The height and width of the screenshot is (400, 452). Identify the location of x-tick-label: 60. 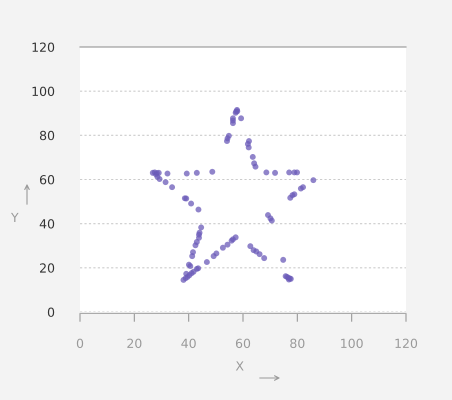
(243, 343).